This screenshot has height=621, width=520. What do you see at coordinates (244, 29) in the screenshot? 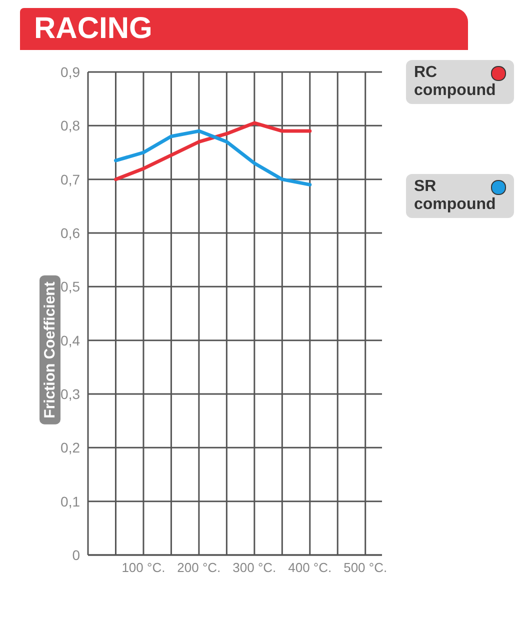
I see `chart-title: RACING` at bounding box center [244, 29].